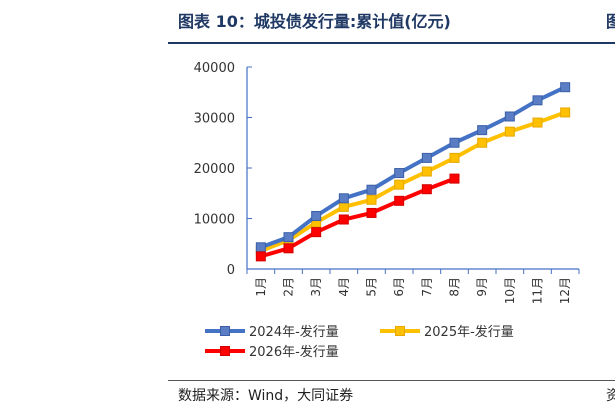 This screenshot has width=615, height=417. I want to click on legend-item-3: 2026年-发行量, so click(272, 352).